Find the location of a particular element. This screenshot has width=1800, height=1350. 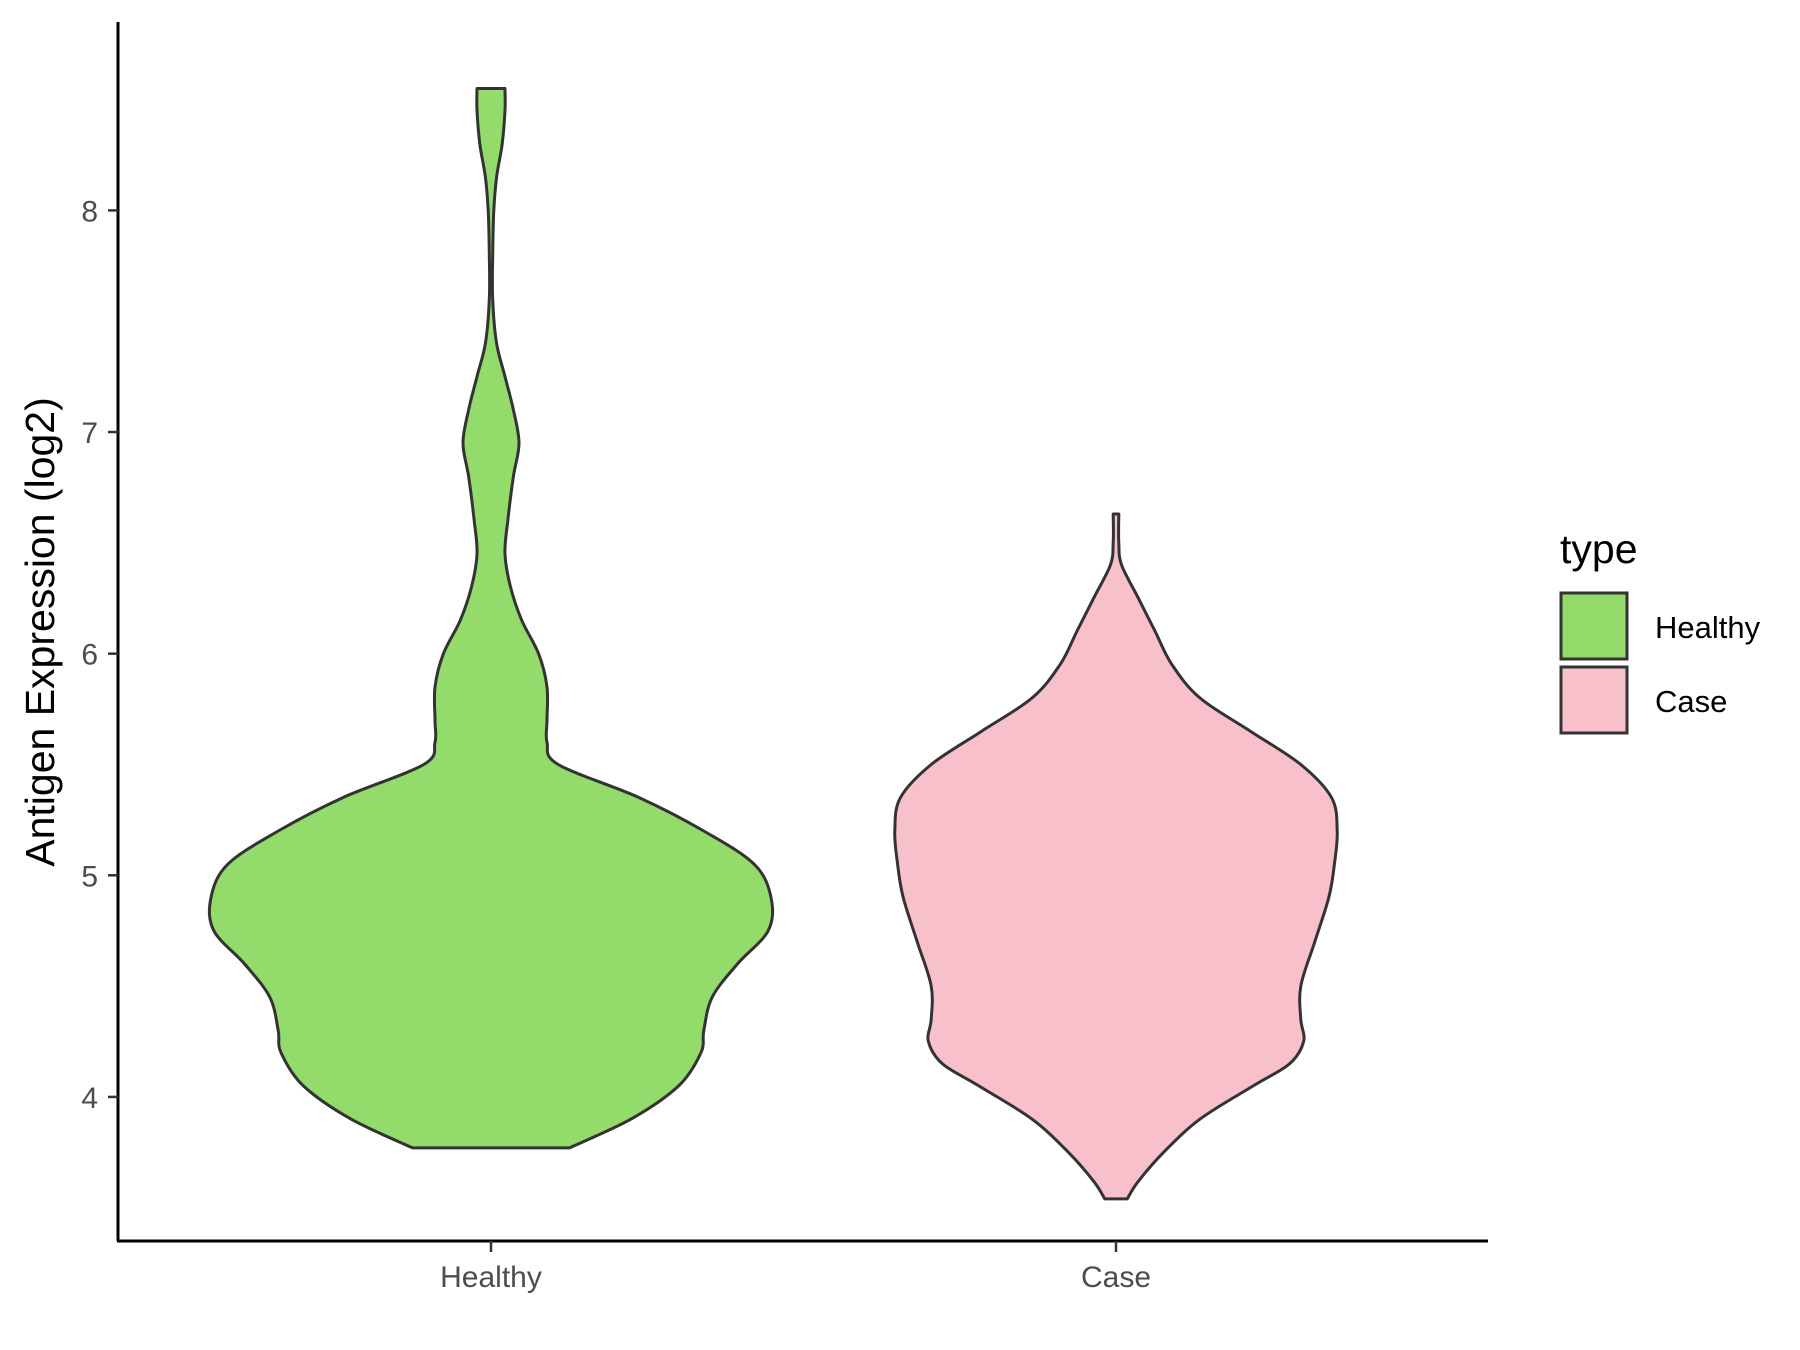

legend-swatch-healthy is located at coordinates (1594, 626).